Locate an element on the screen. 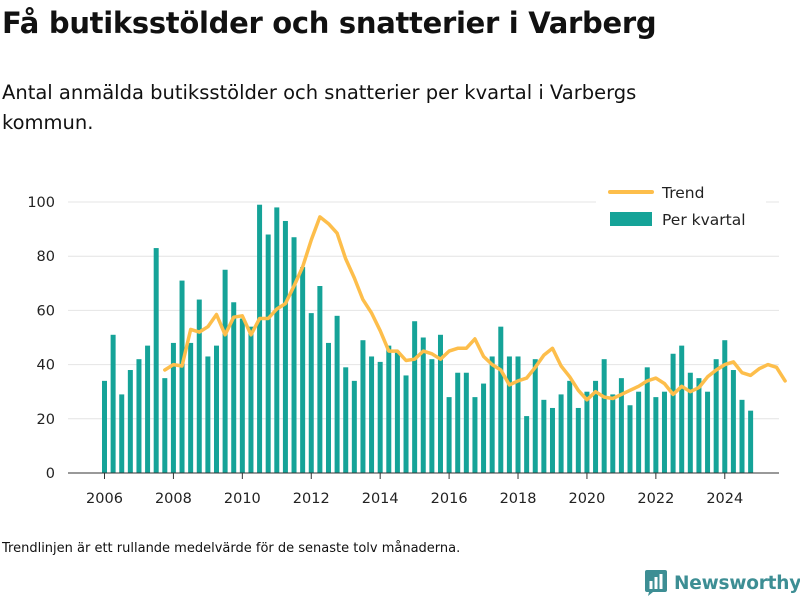 The image size is (800, 600). legend: Trend Per kvartal is located at coordinates (681, 208).